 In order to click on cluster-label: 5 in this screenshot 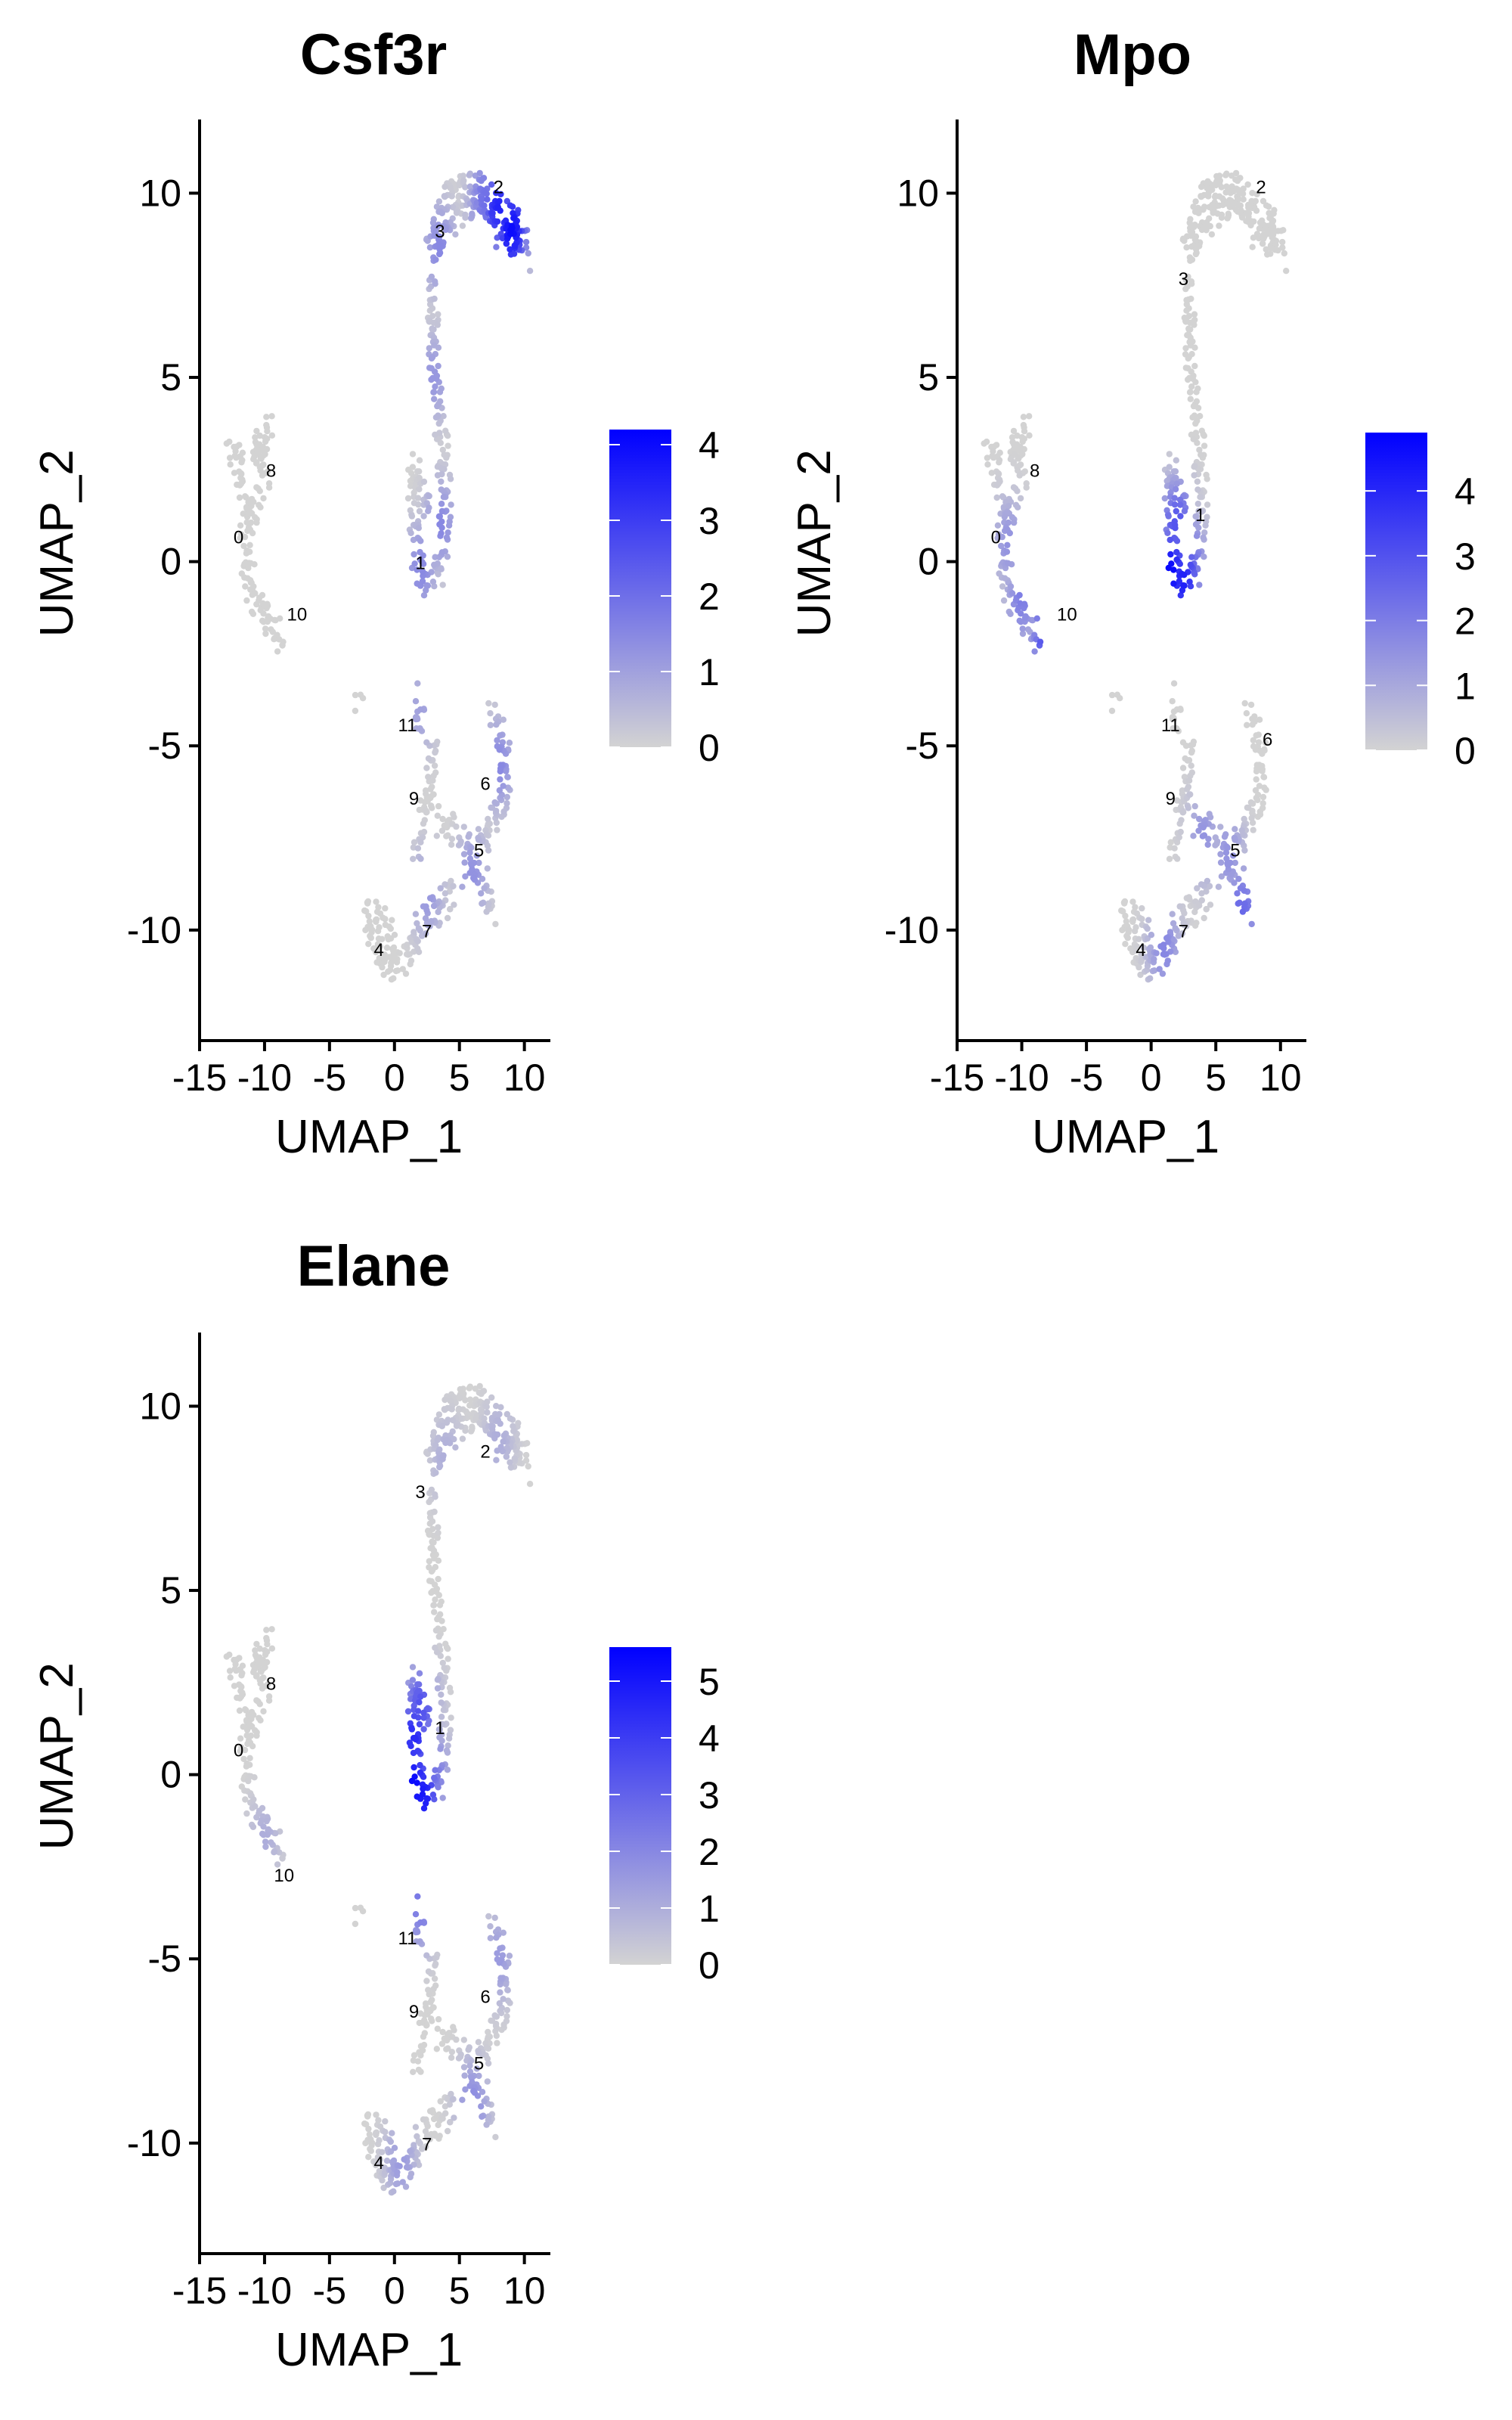, I will do `click(479, 2063)`.